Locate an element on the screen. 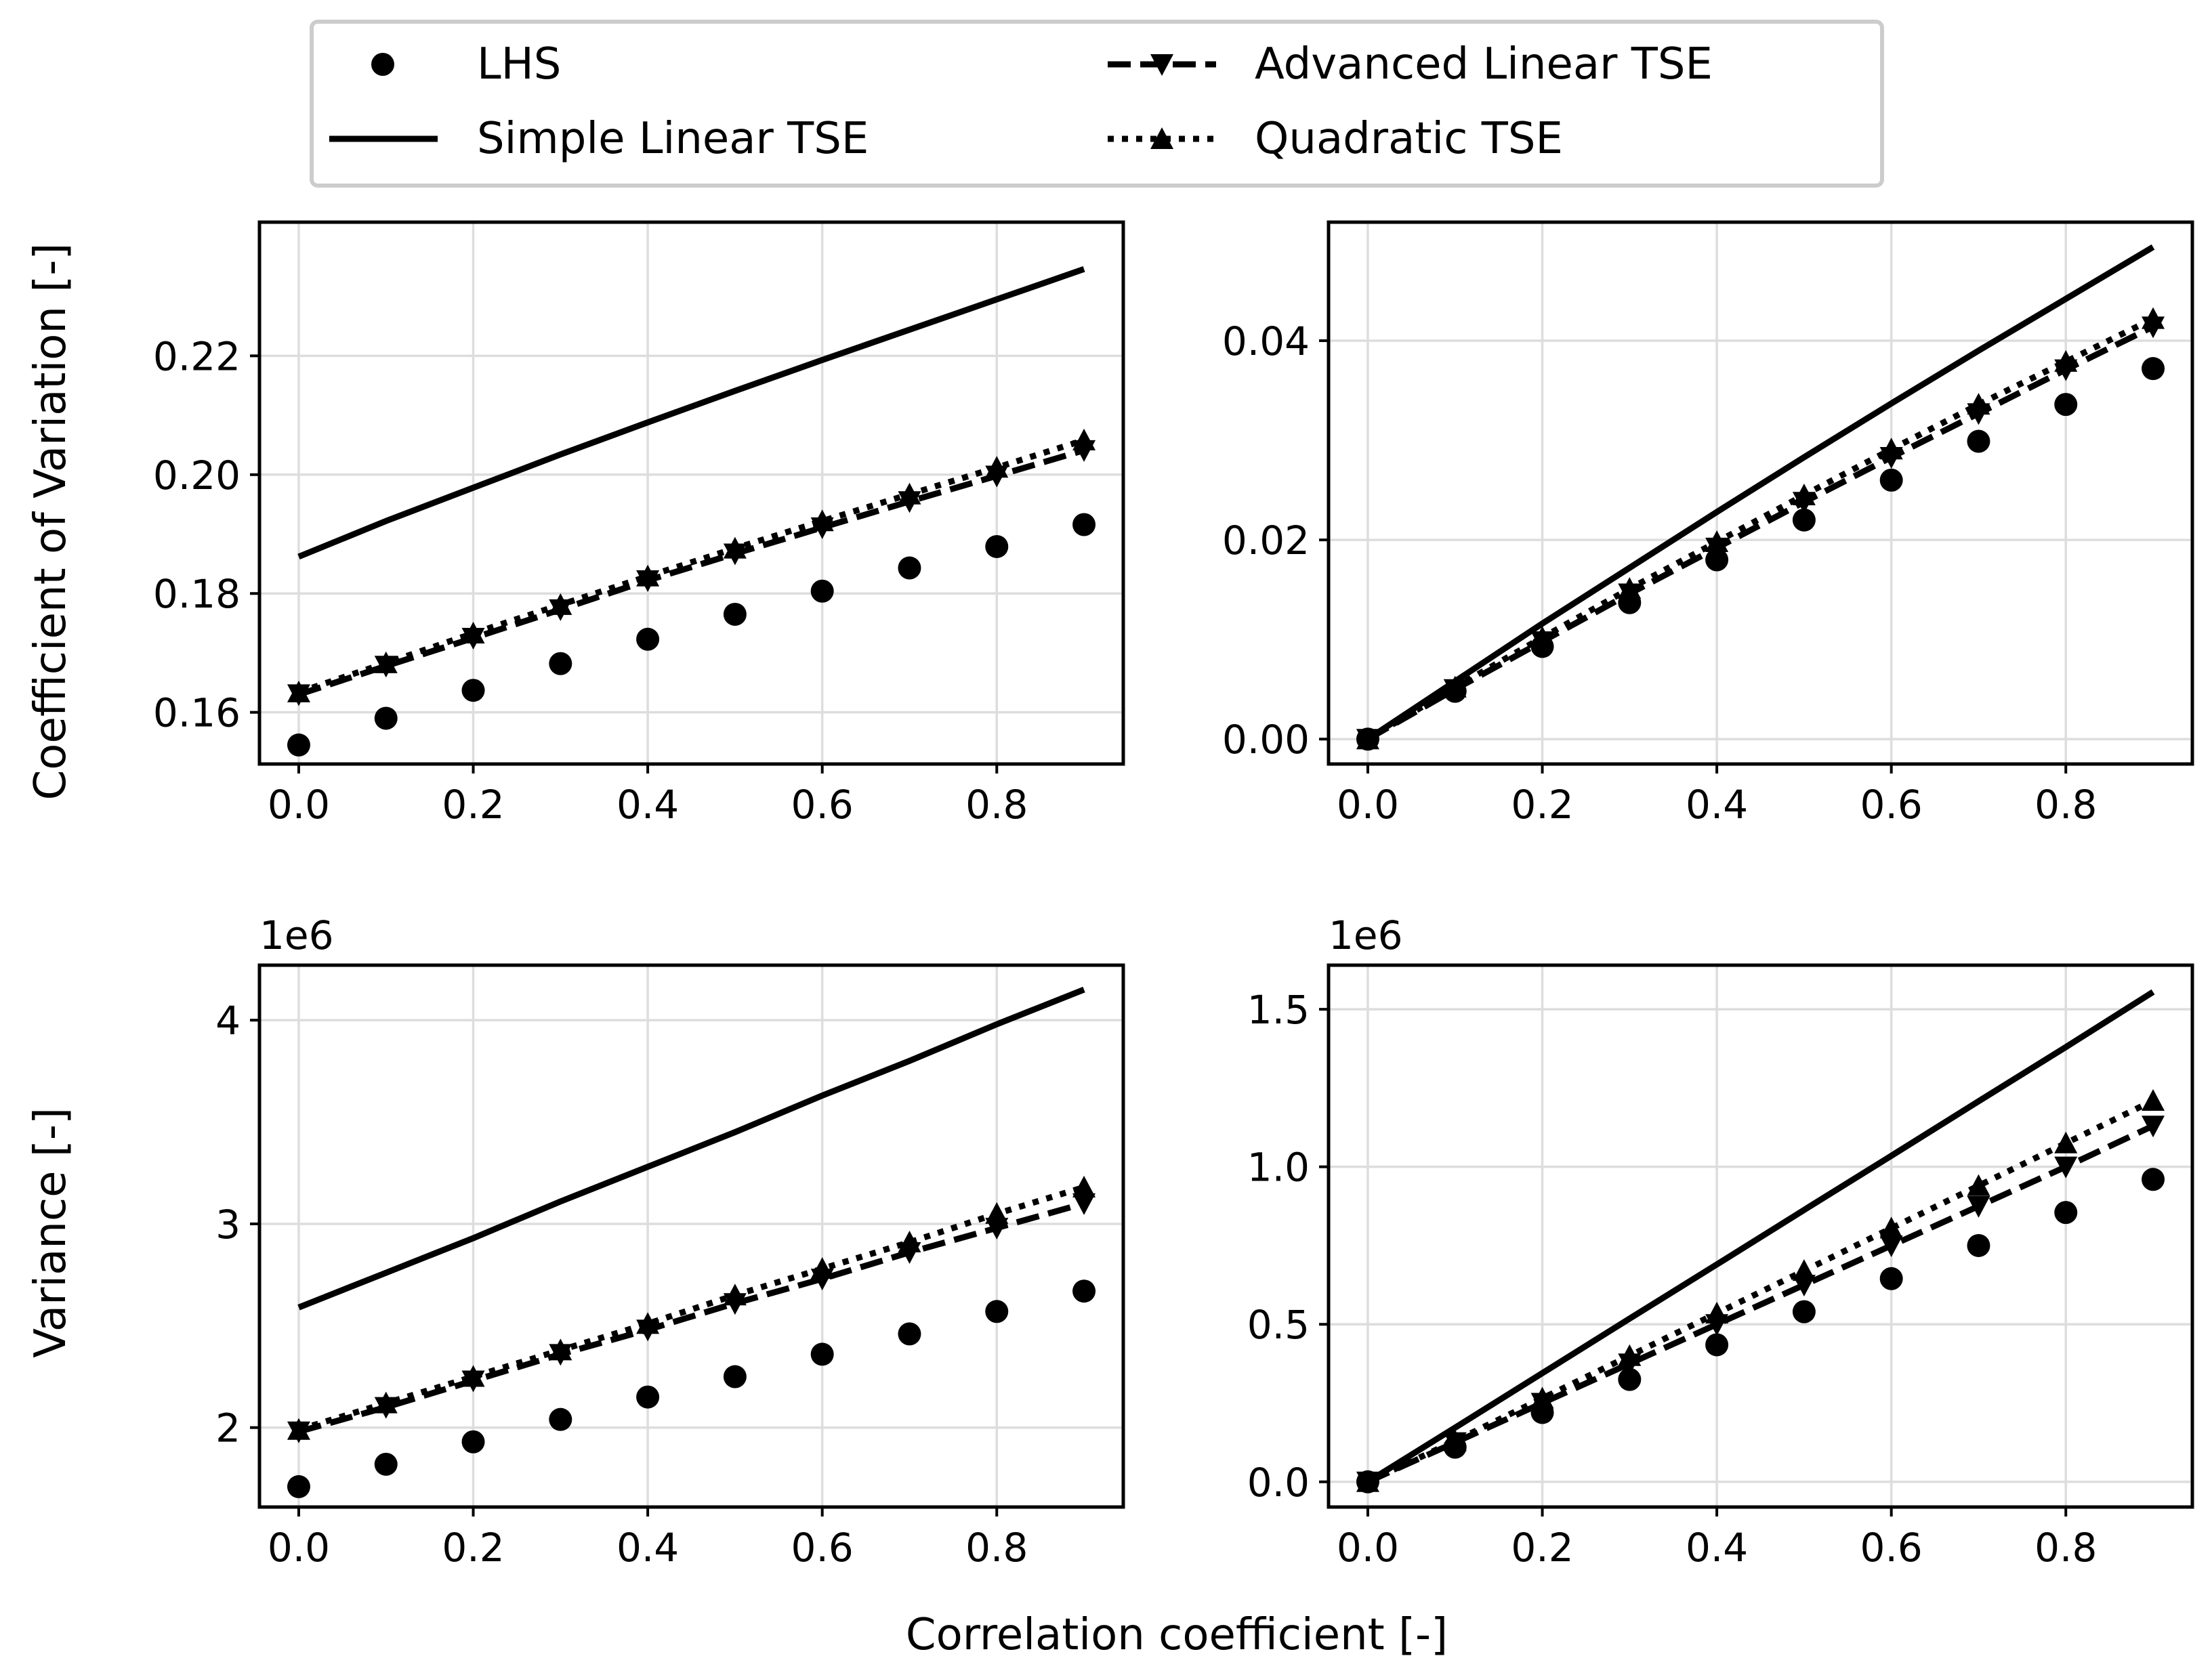 This screenshot has width=2212, height=1675. y-tick-label: 4 is located at coordinates (228, 1021).